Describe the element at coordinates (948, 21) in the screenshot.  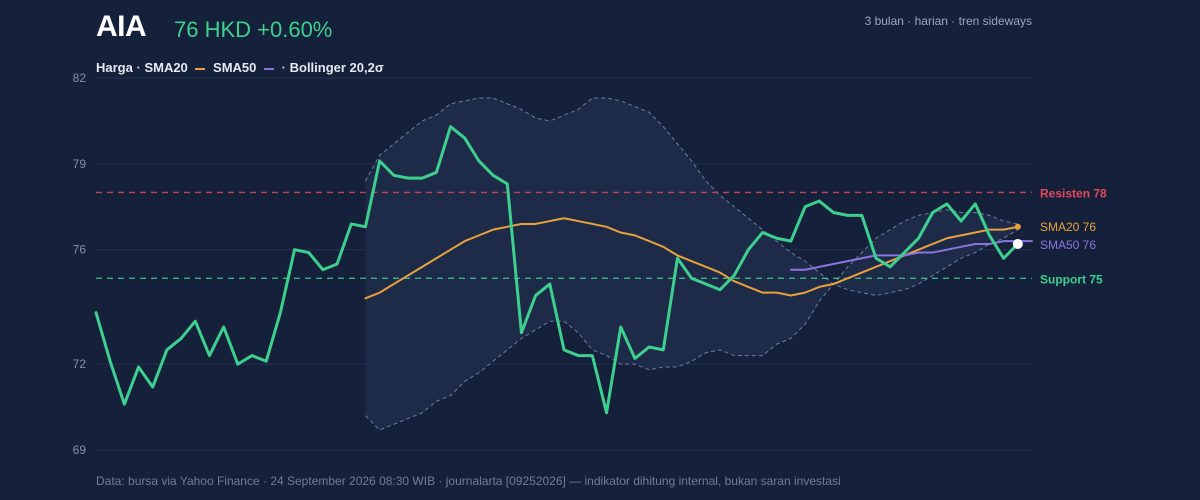
I see `chart-meta: 3 bulan · harian · tren sideways` at that location.